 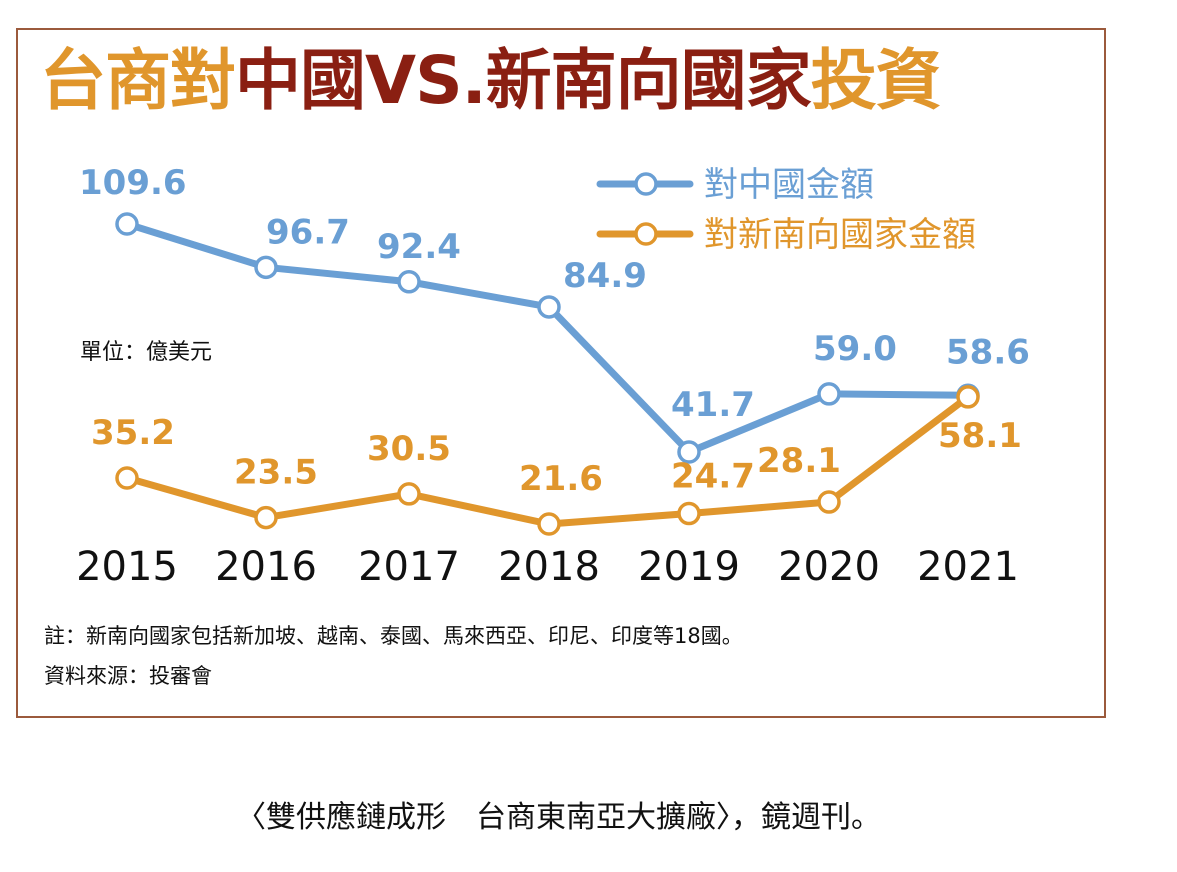 What do you see at coordinates (968, 567) in the screenshot?
I see `x-tick-label: 2021` at bounding box center [968, 567].